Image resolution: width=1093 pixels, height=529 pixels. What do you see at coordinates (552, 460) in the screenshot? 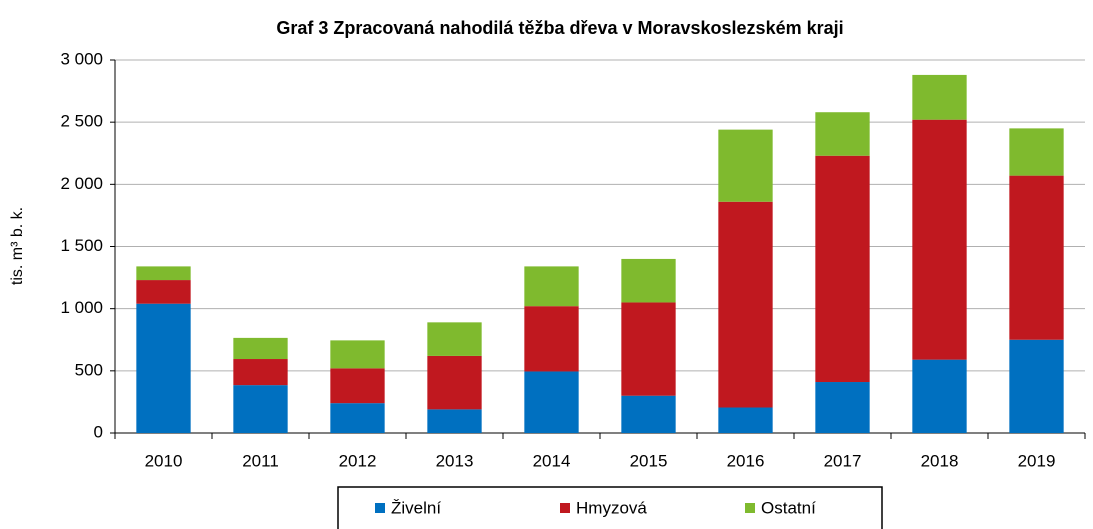
I see `x-tick-label: 2014` at bounding box center [552, 460].